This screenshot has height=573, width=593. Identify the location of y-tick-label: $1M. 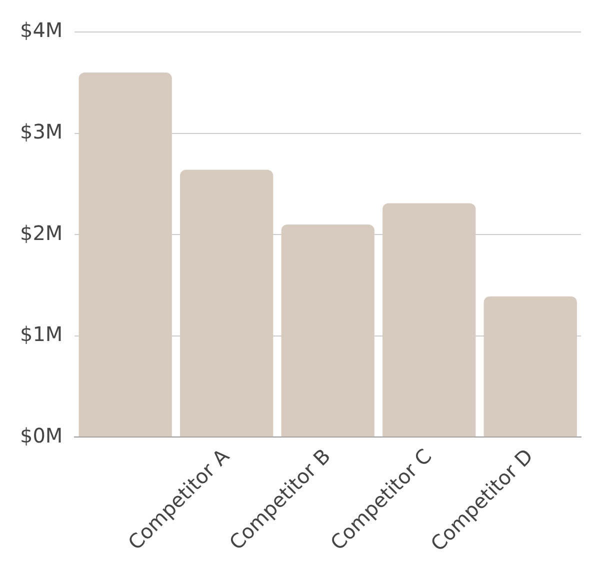
(41, 334).